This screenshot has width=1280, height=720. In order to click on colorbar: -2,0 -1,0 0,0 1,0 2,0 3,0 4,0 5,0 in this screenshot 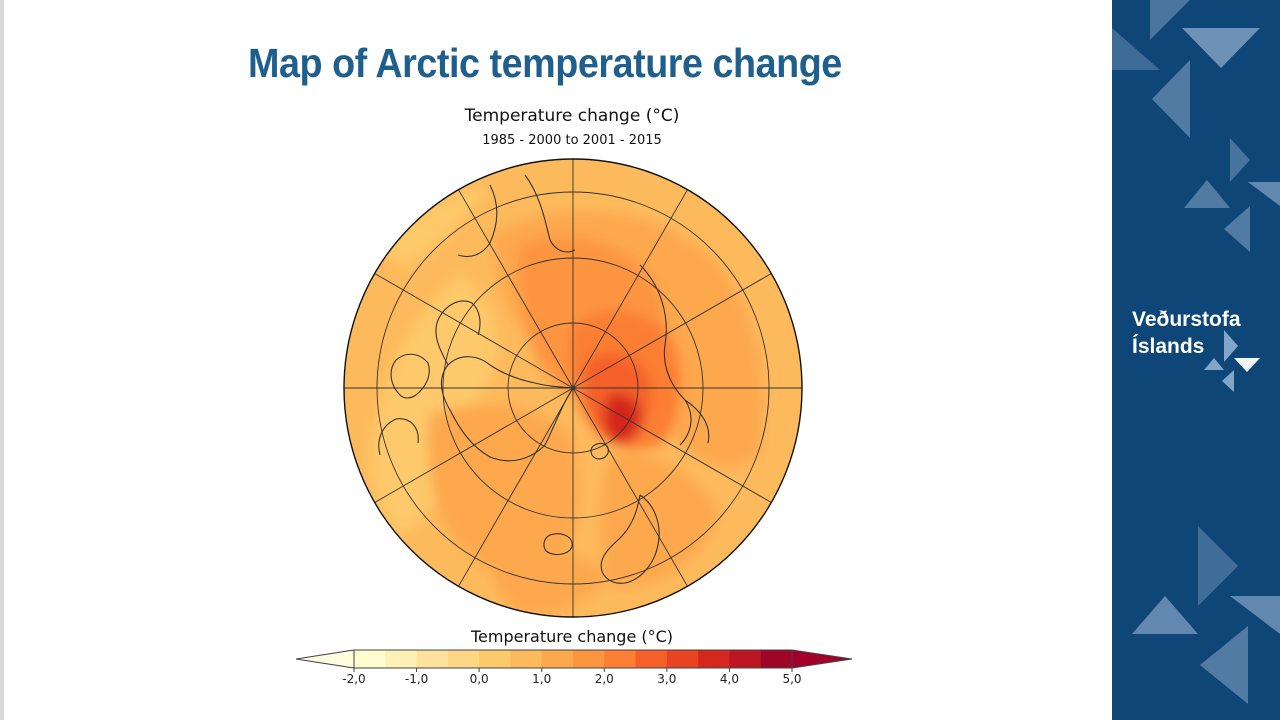, I will do `click(574, 667)`.